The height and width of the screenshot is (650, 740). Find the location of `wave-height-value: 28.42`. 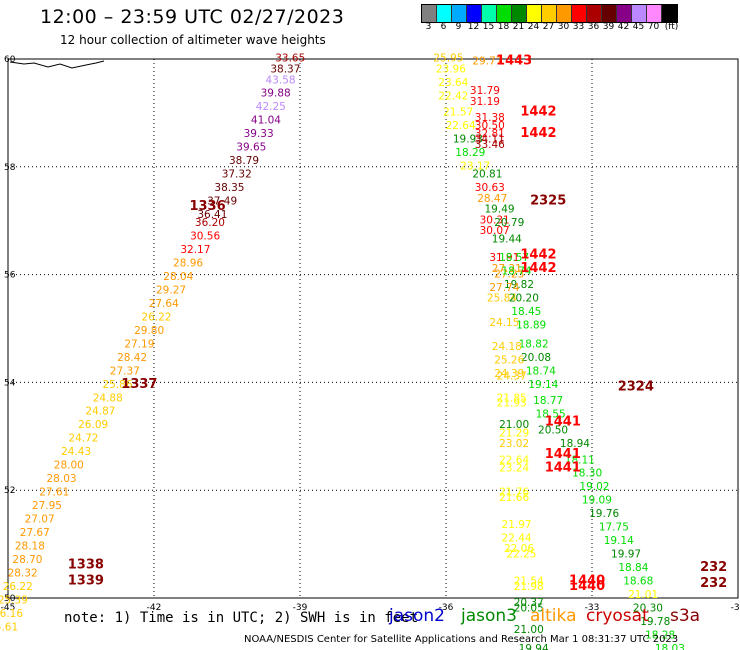

wave-height-value: 28.42 is located at coordinates (132, 358).